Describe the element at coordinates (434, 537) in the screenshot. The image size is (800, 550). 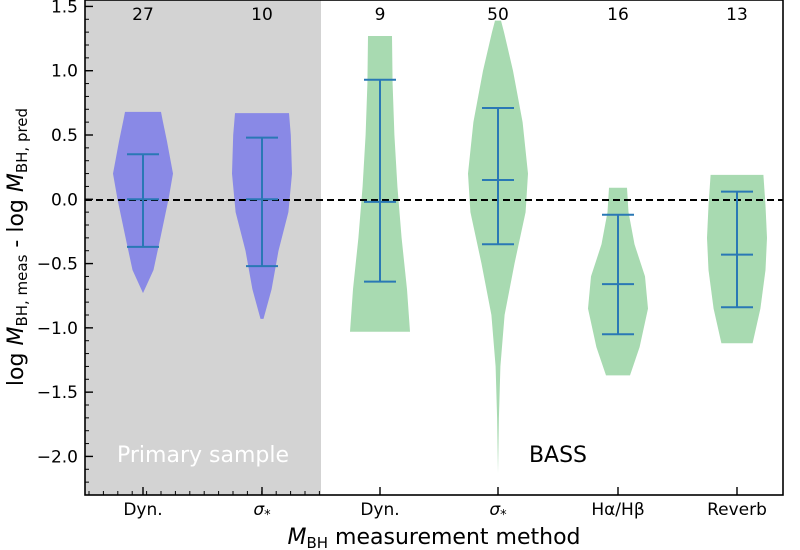
I see `x-axis-title: MBH measurement method` at that location.